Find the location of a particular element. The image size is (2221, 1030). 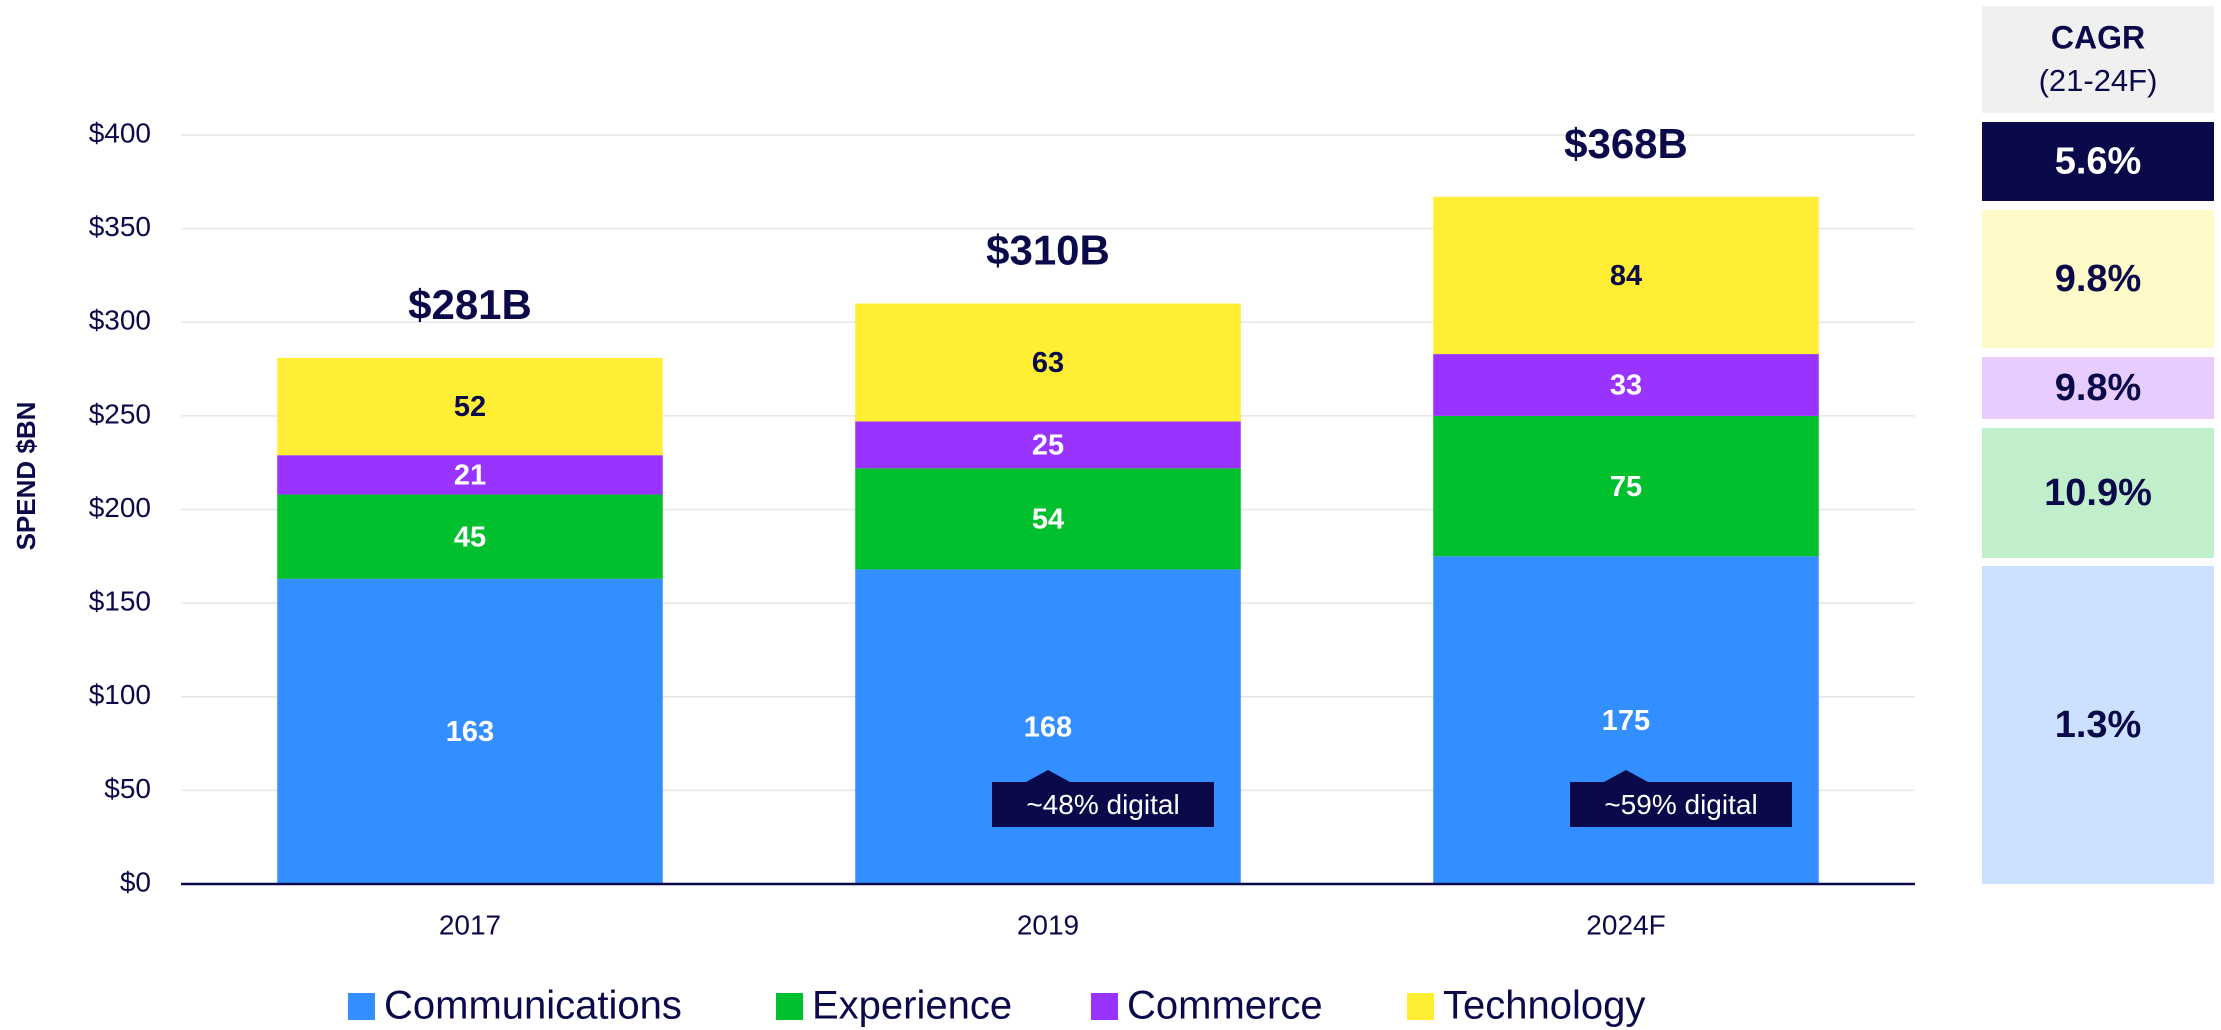

segment-label: 63 is located at coordinates (1048, 363).